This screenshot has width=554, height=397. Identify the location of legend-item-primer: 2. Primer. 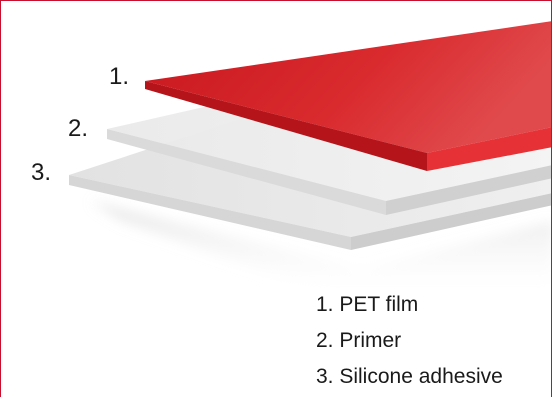
(359, 340).